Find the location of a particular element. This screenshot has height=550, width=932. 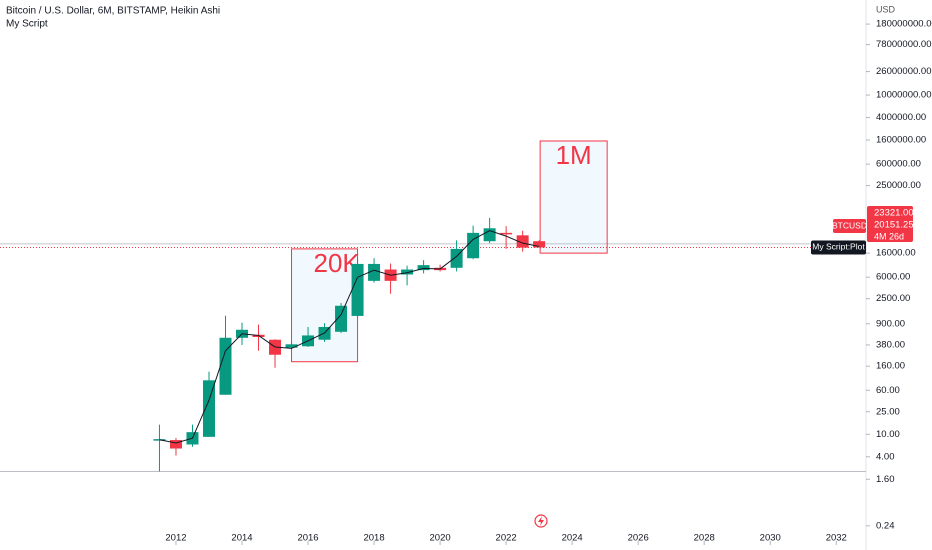

symbol-label: BTCUSD is located at coordinates (849, 225).